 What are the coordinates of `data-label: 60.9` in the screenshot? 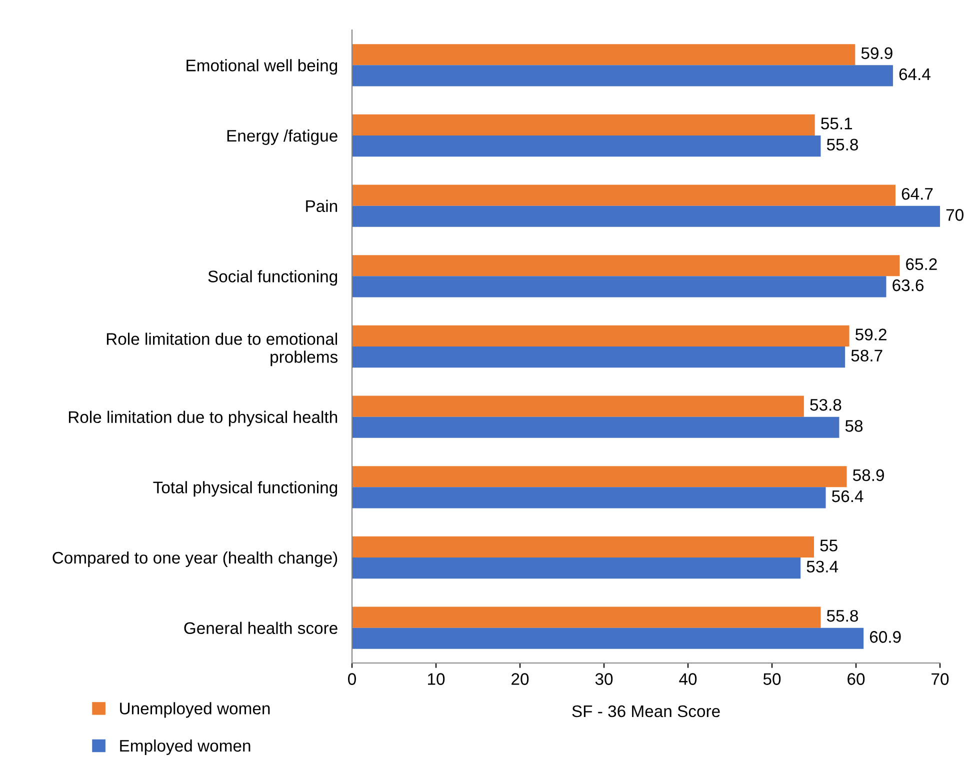 It's located at (885, 637).